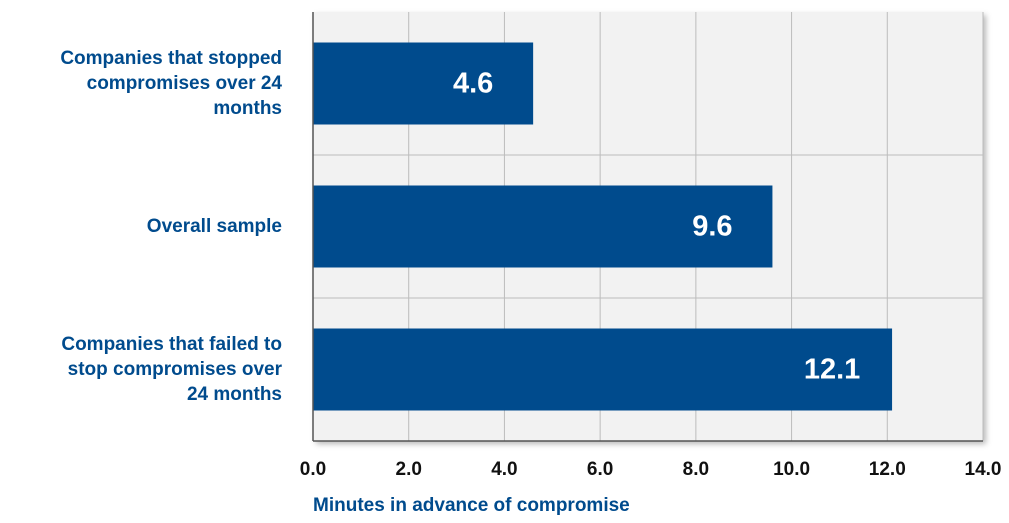 The height and width of the screenshot is (523, 1009). I want to click on category-label-line: compromises over 24, so click(185, 83).